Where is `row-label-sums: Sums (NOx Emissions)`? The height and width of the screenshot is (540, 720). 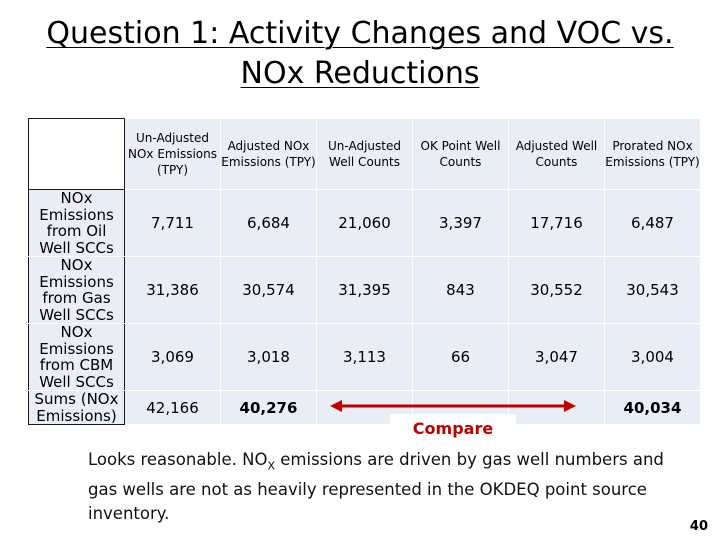
row-label-sums: Sums (NOx Emissions) is located at coordinates (76, 407).